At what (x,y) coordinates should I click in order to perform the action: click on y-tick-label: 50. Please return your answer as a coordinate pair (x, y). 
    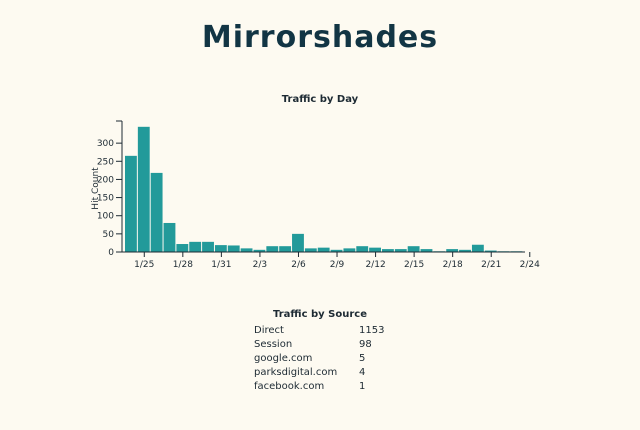
    Looking at the image, I should click on (109, 235).